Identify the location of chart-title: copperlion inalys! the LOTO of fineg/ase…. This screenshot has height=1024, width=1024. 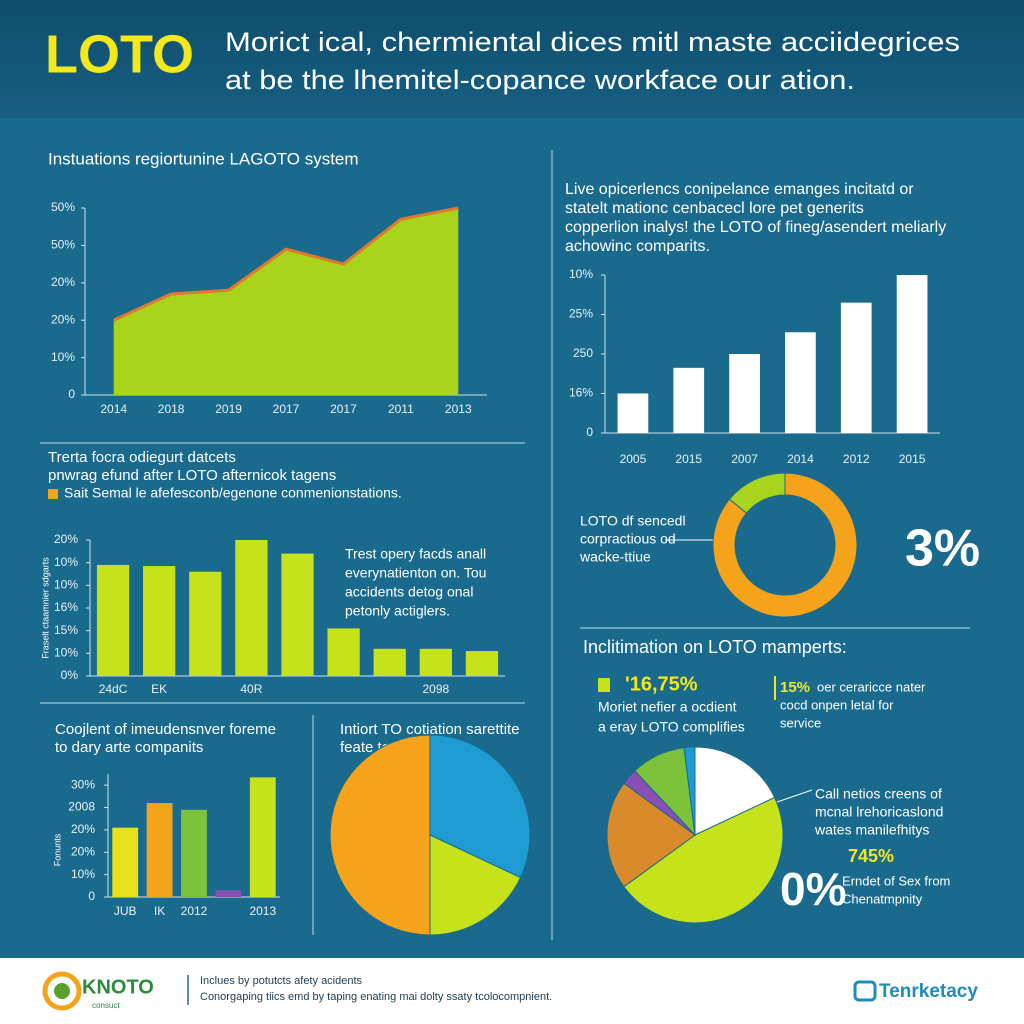
(755, 227).